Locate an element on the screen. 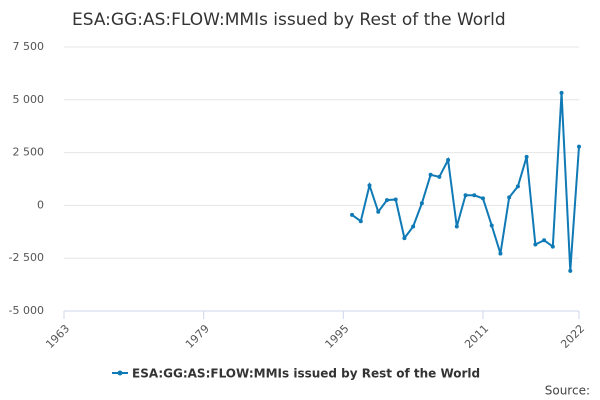 Image resolution: width=600 pixels, height=400 pixels. x-tick-label: 1979 is located at coordinates (197, 336).